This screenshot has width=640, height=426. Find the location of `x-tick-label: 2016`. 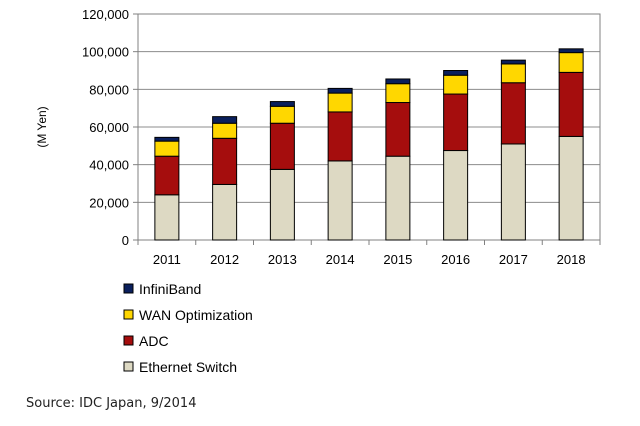

x-tick-label: 2016 is located at coordinates (455, 259).